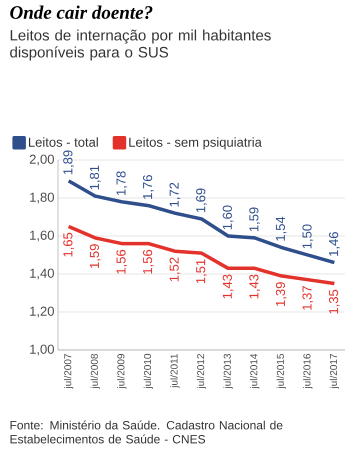 The image size is (360, 450). What do you see at coordinates (63, 142) in the screenshot?
I see `legend-label: Leitos - total` at bounding box center [63, 142].